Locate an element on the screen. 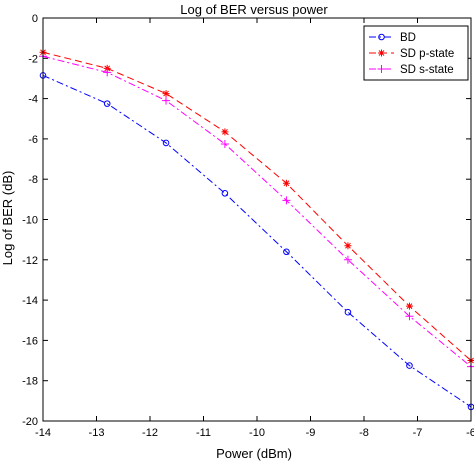  y-tick-label: -2 is located at coordinates (33, 59).